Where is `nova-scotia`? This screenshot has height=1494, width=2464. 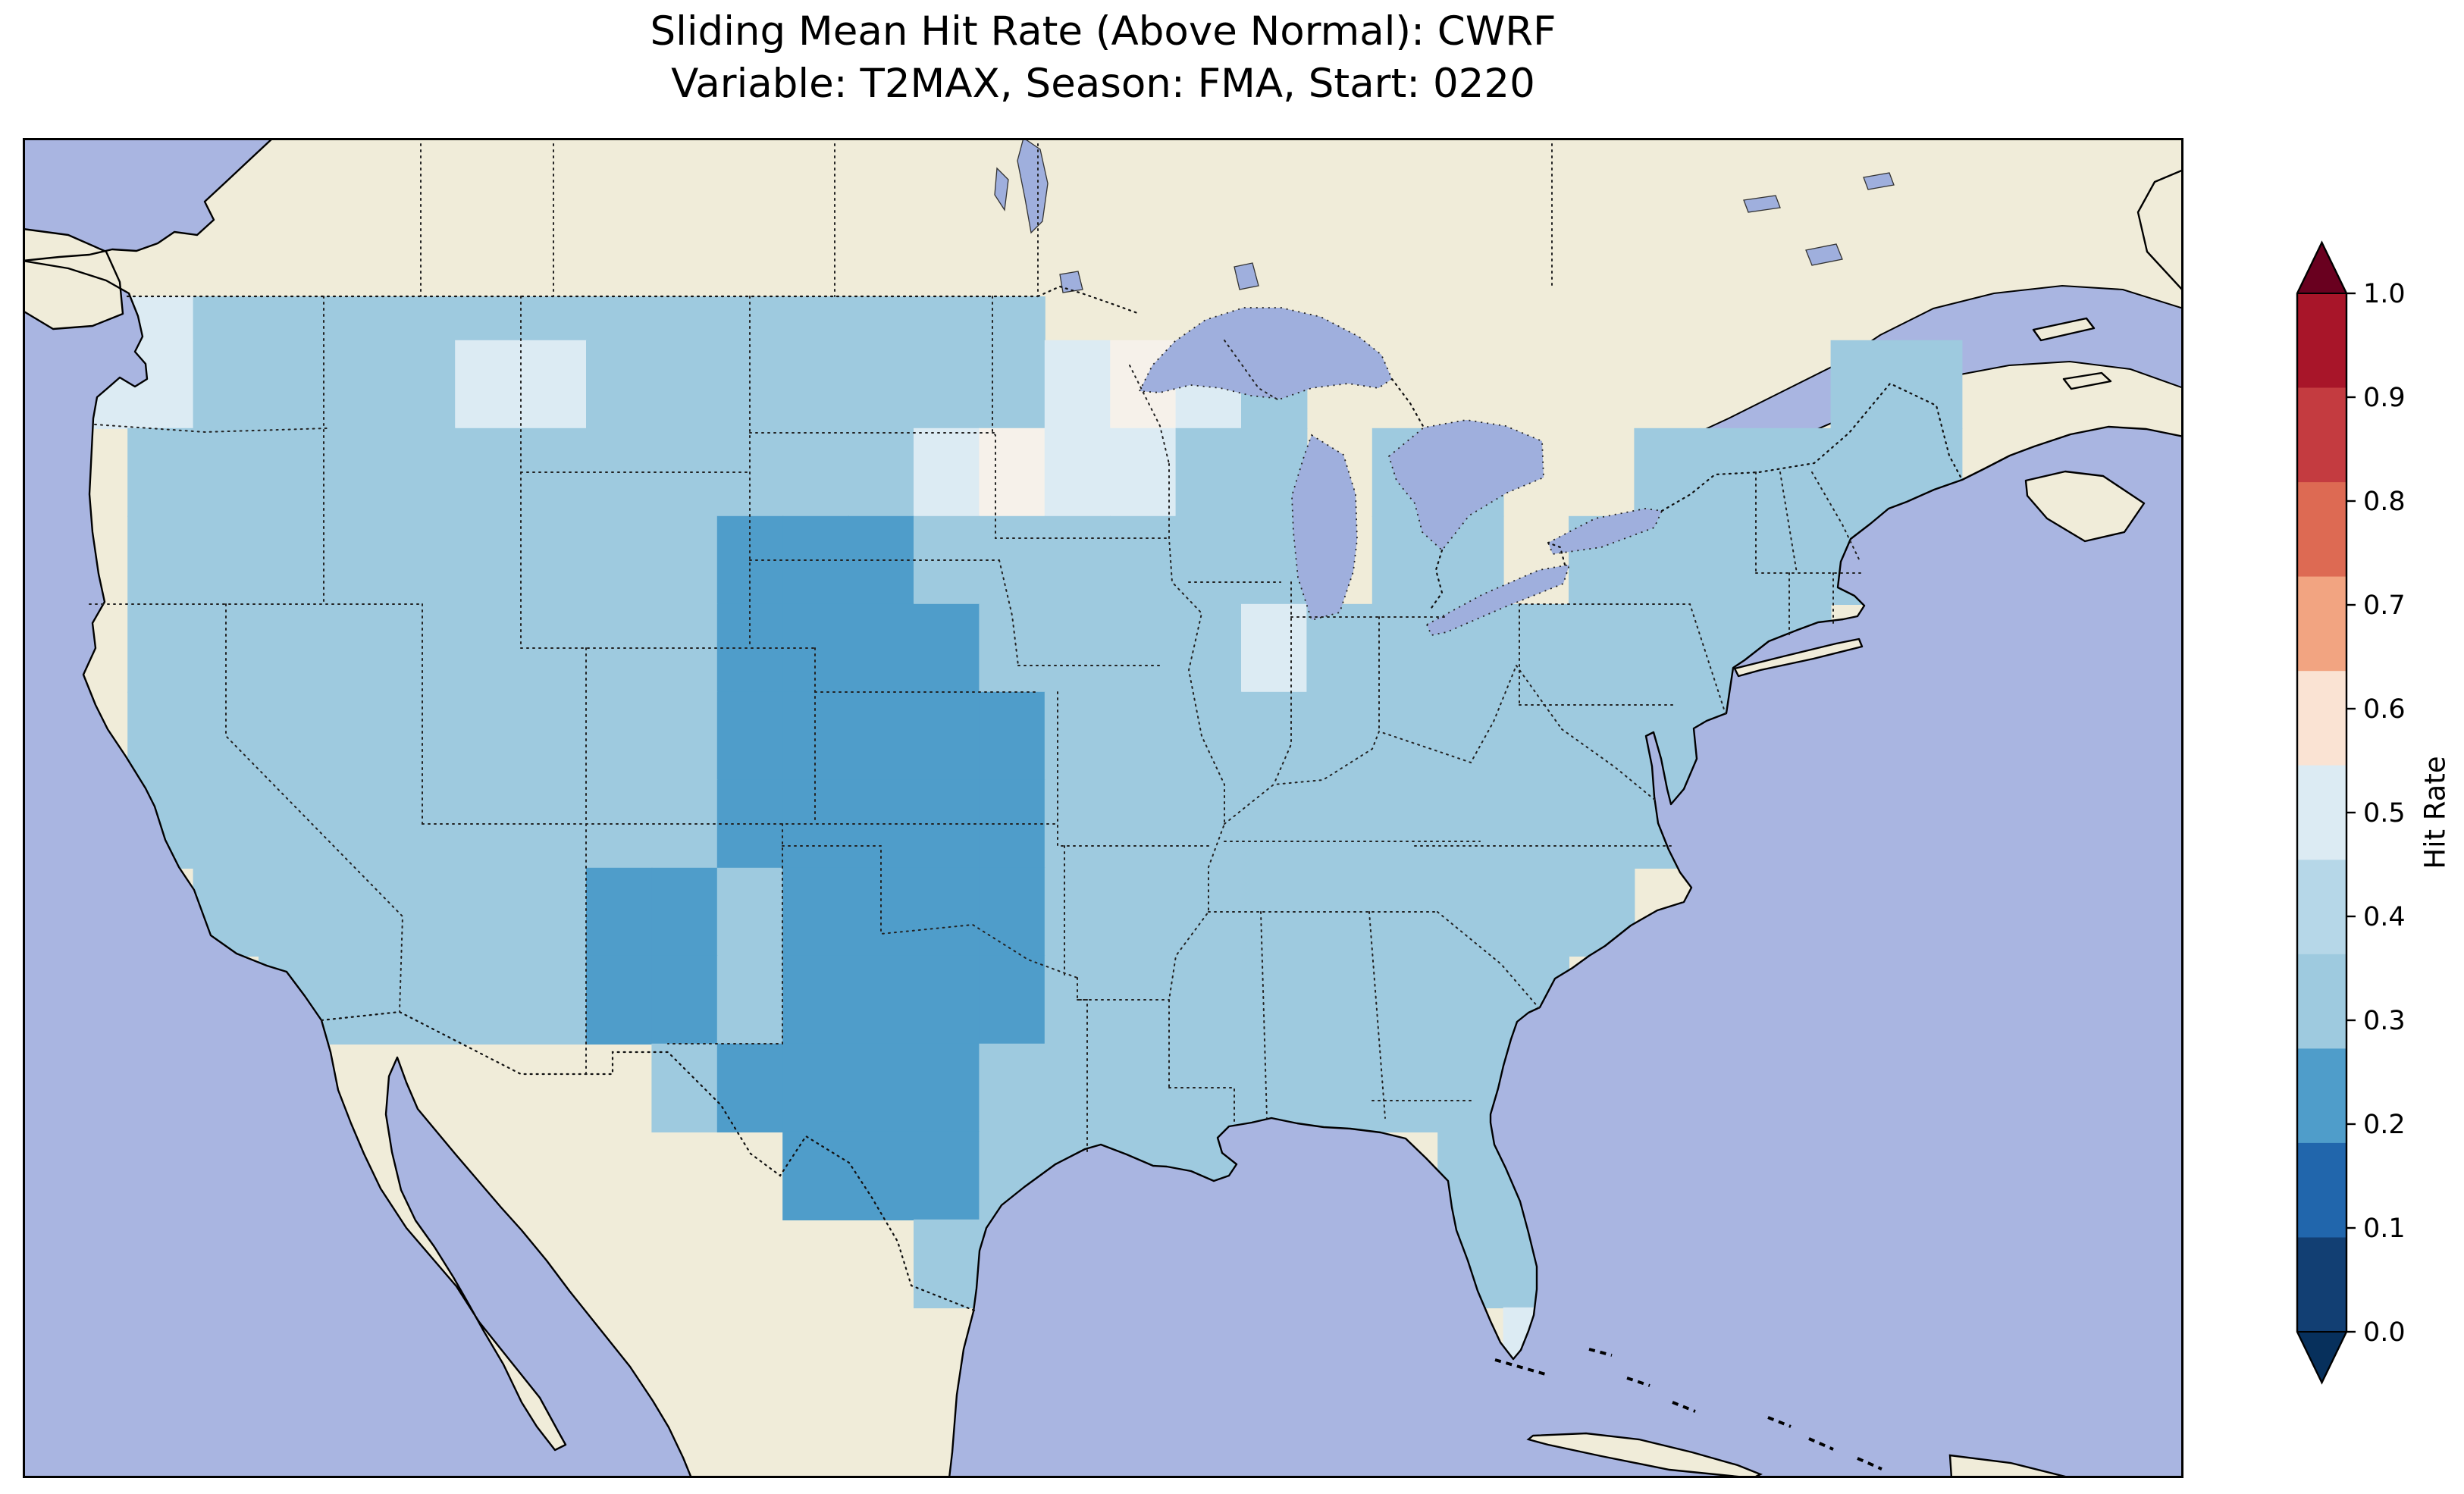 nova-scotia is located at coordinates (2085, 506).